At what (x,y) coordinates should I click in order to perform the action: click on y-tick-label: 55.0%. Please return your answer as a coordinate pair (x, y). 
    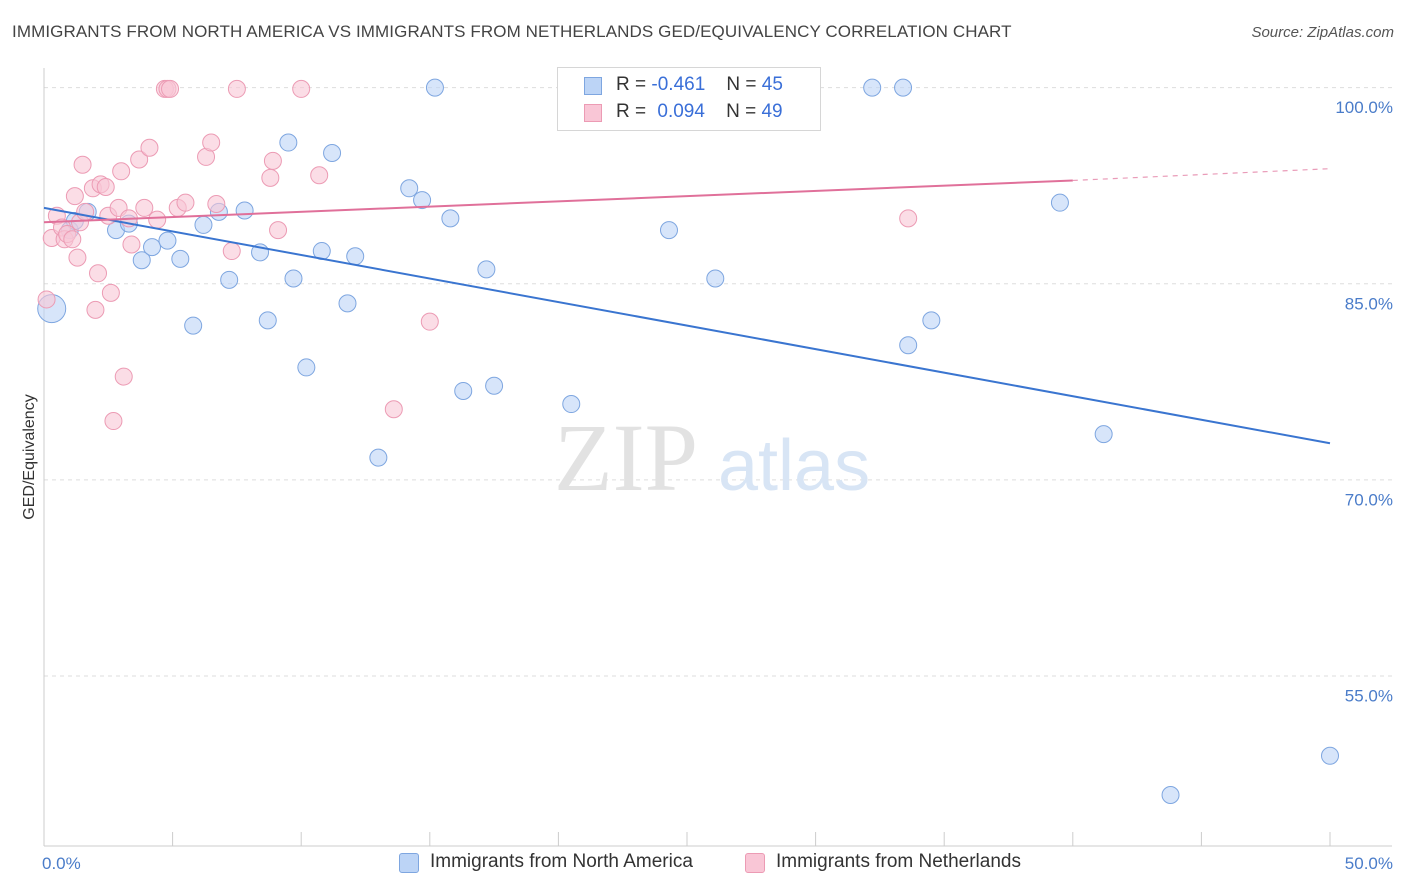
    Looking at the image, I should click on (1369, 696).